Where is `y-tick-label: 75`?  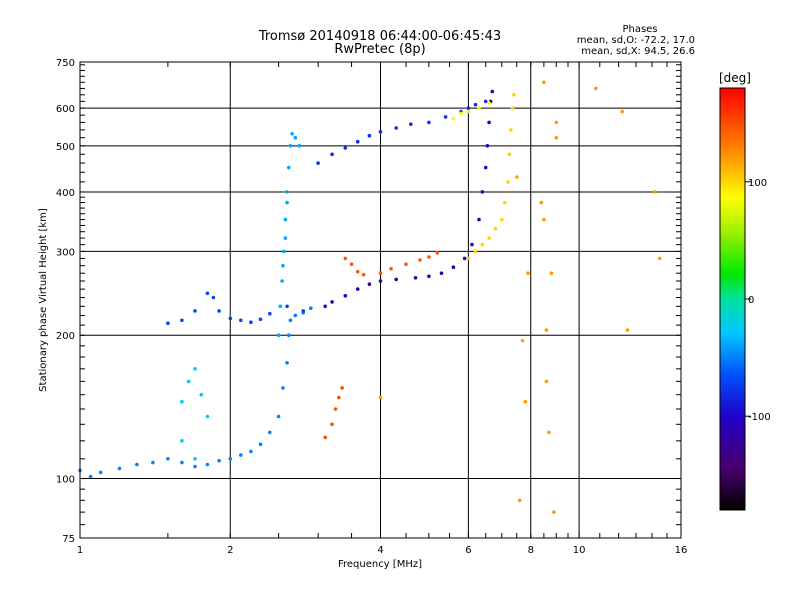 y-tick-label: 75 is located at coordinates (68, 539).